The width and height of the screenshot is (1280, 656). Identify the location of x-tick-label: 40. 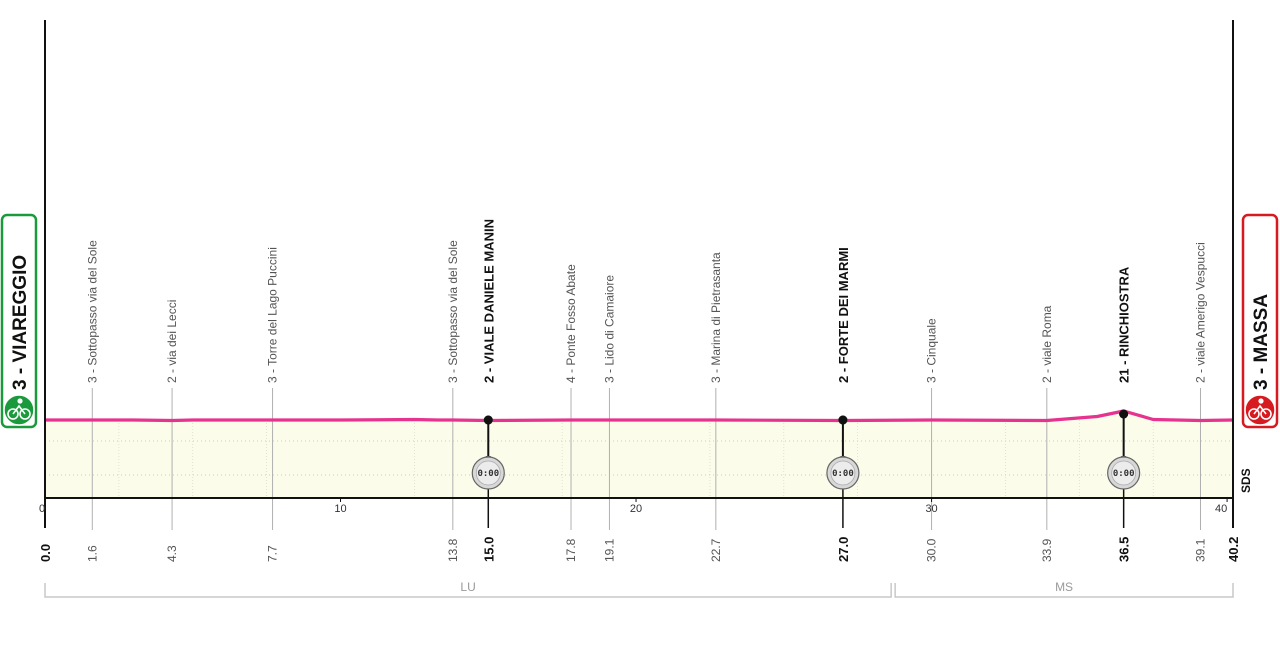
(1221, 509).